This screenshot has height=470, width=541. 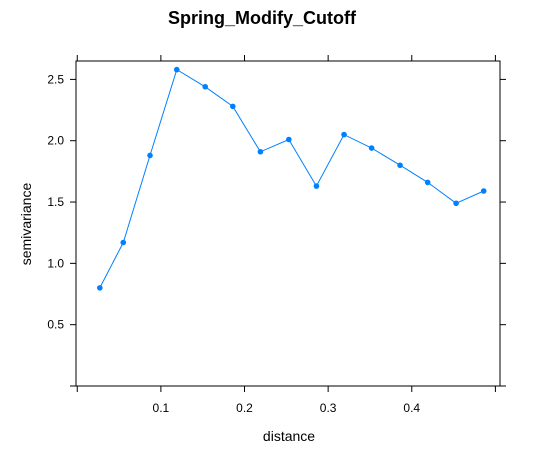 I want to click on x-tick-label: 0.2, so click(x=244, y=408).